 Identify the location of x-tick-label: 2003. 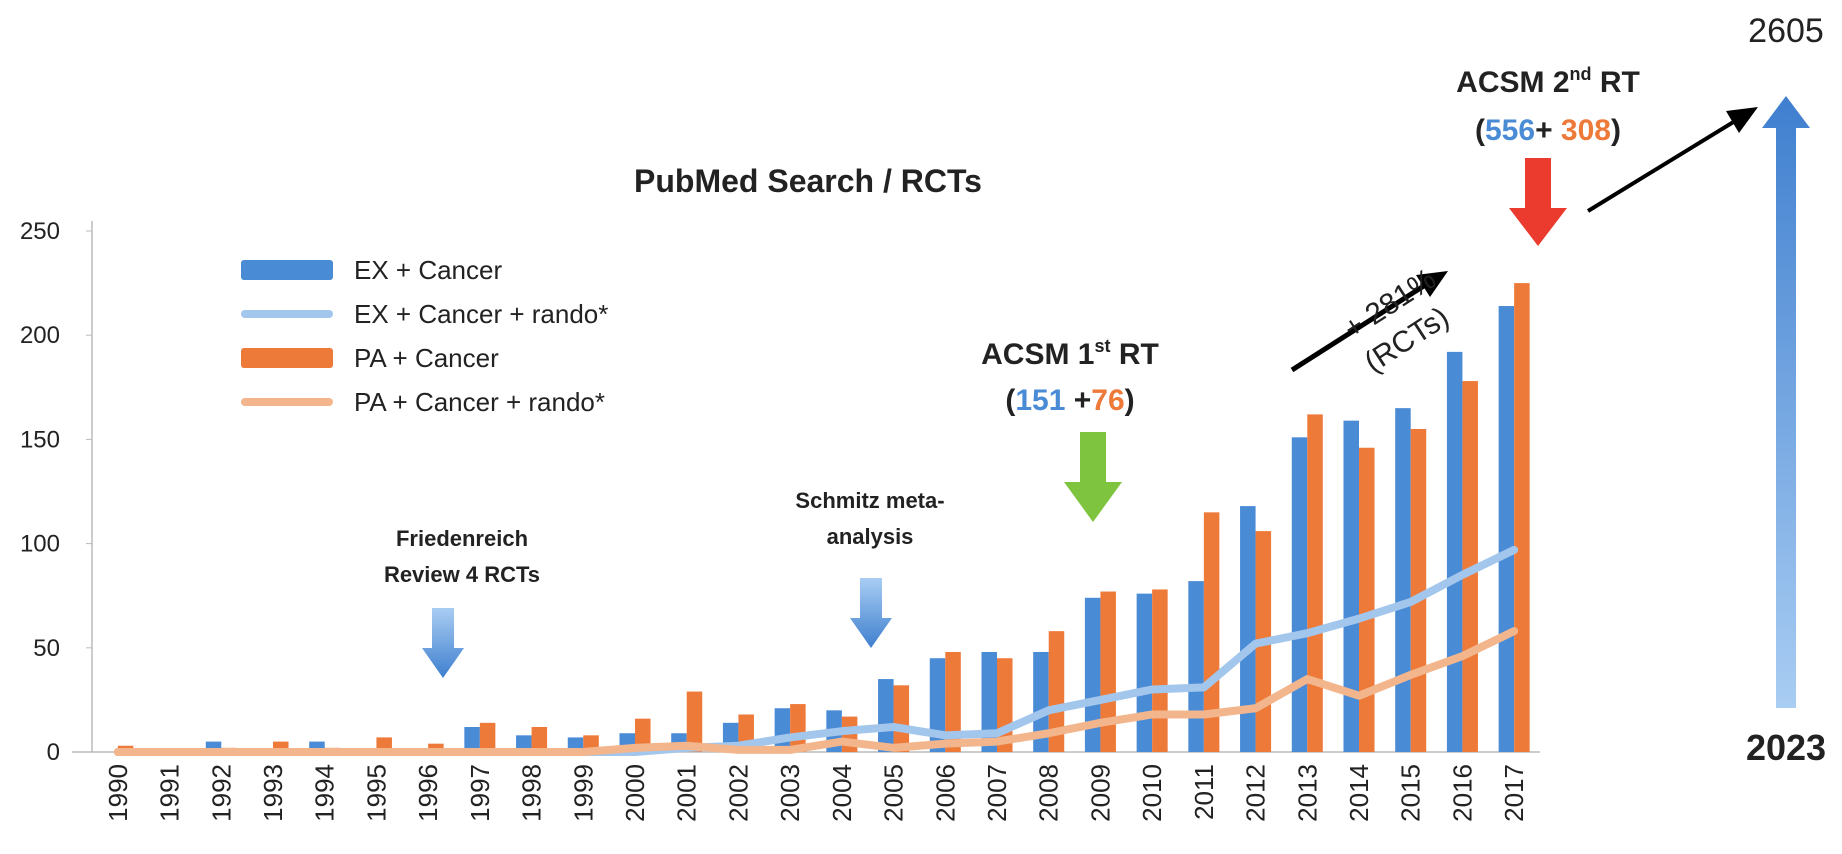
(790, 793).